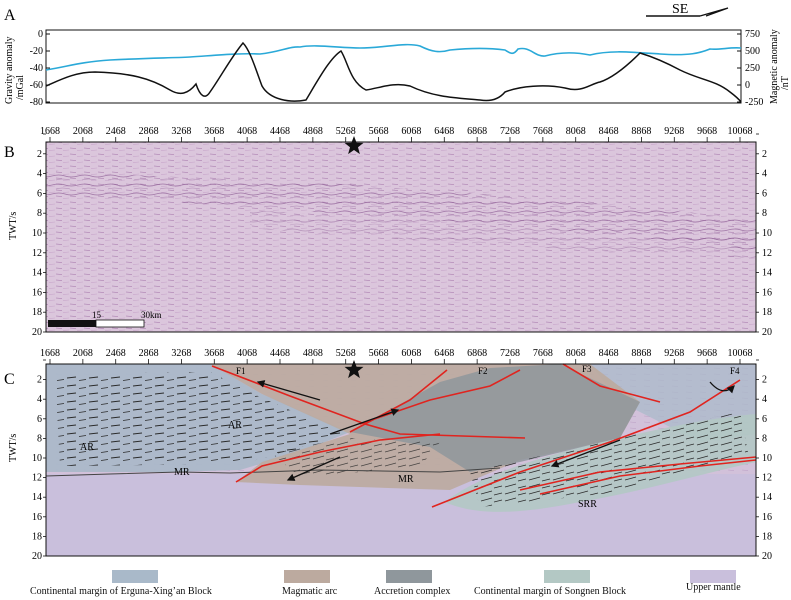 Image resolution: width=791 pixels, height=600 pixels. Describe the element at coordinates (707, 131) in the screenshot. I see `cdp-tick-label: 9668` at that location.